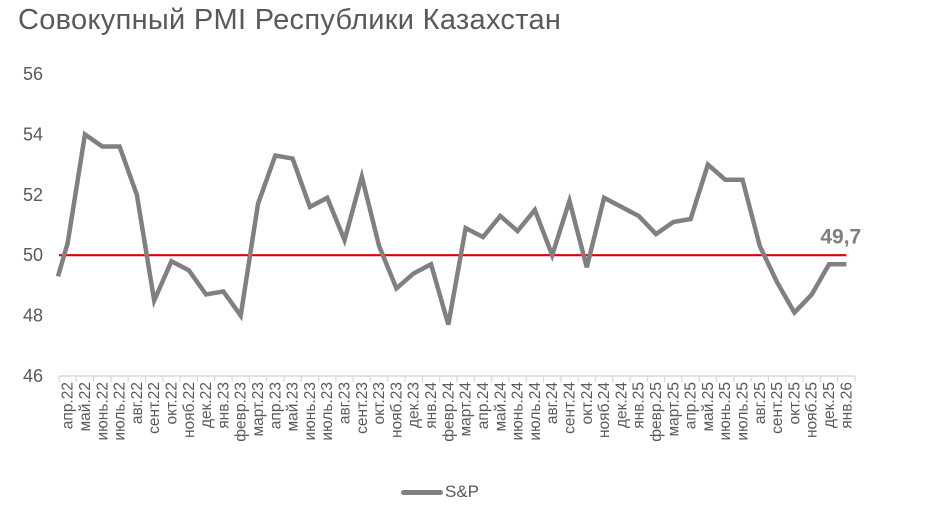 Image resolution: width=931 pixels, height=525 pixels. What do you see at coordinates (422, 492) in the screenshot?
I see `legend-line-swatch-icon` at bounding box center [422, 492].